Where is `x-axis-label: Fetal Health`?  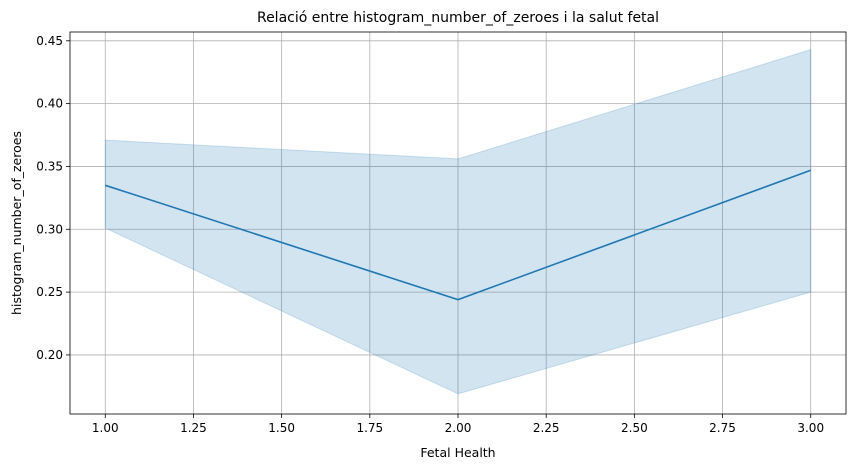 x-axis-label: Fetal Health is located at coordinates (457, 452).